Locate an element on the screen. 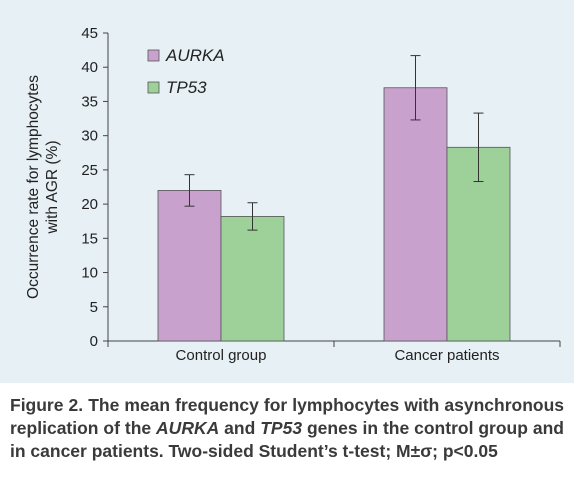 The width and height of the screenshot is (574, 500). bar-tp53 is located at coordinates (252, 279).